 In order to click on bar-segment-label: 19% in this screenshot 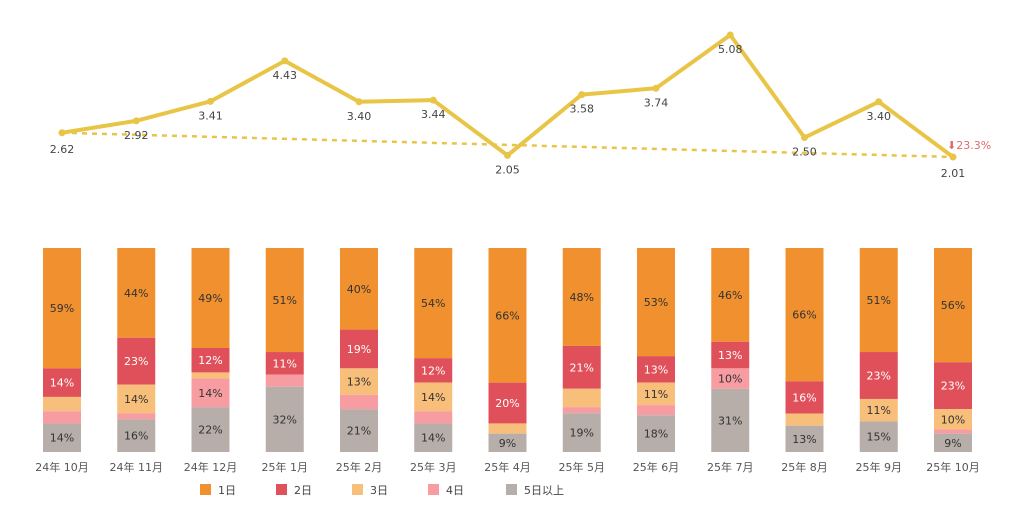, I will do `click(582, 433)`.